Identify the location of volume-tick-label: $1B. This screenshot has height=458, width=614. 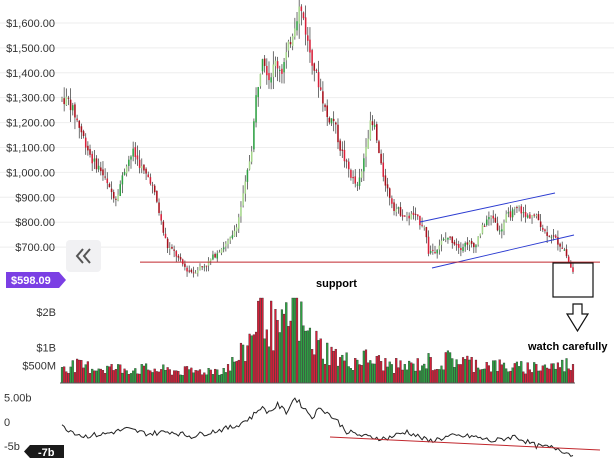
(46, 349).